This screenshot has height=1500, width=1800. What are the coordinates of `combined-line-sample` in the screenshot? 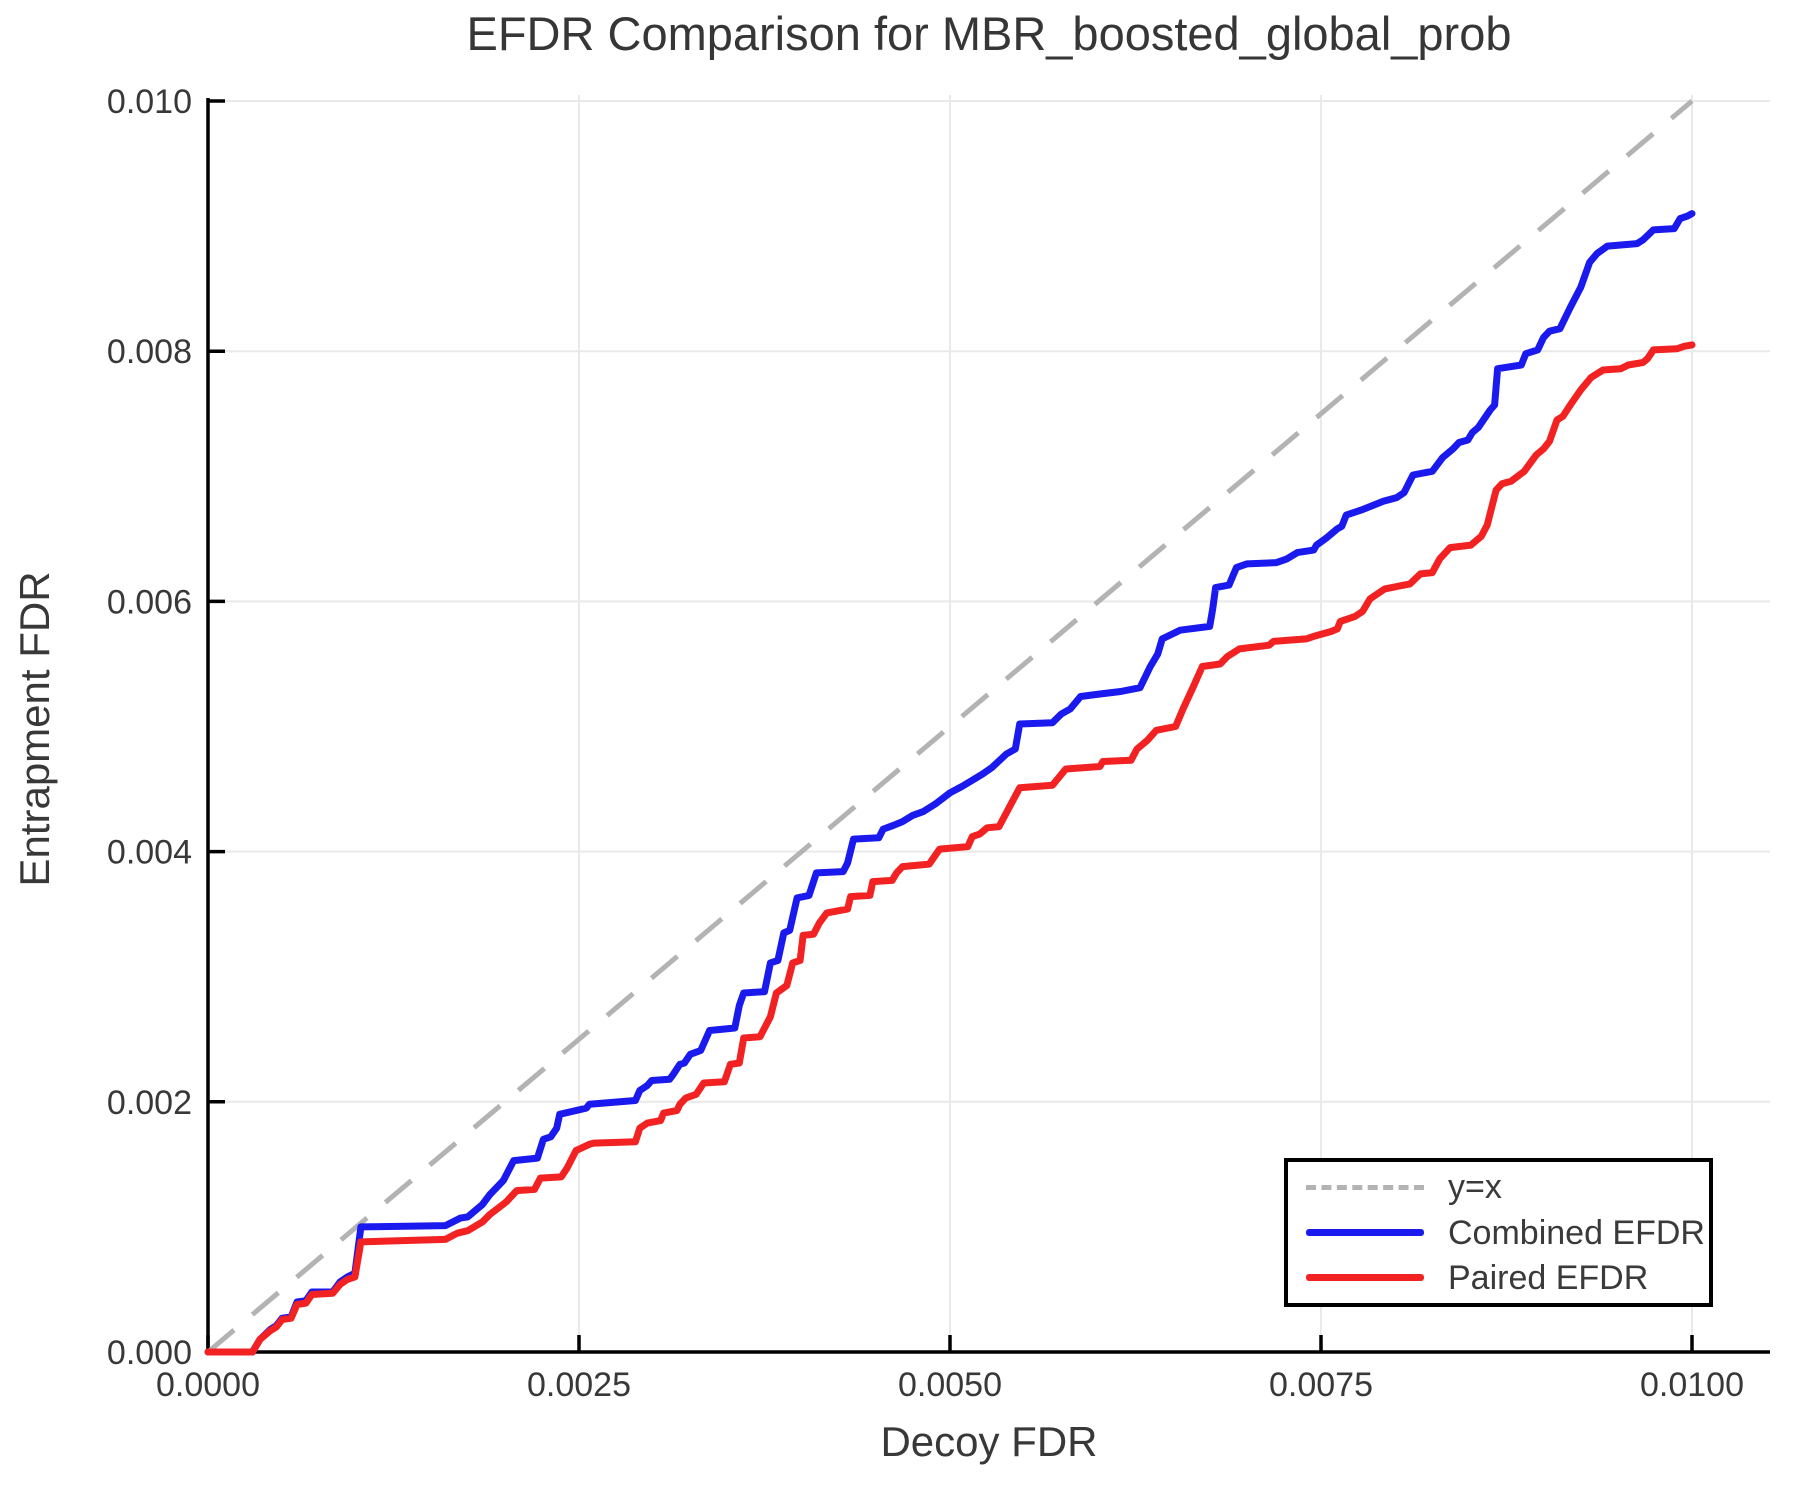 It's located at (1365, 1232).